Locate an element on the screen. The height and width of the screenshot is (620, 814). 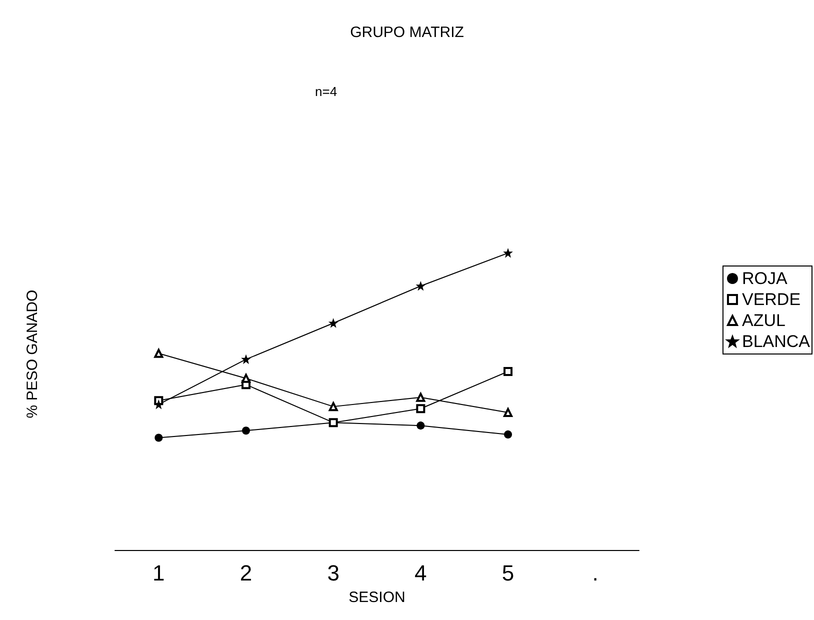
legend-label: BLANCA is located at coordinates (776, 341).